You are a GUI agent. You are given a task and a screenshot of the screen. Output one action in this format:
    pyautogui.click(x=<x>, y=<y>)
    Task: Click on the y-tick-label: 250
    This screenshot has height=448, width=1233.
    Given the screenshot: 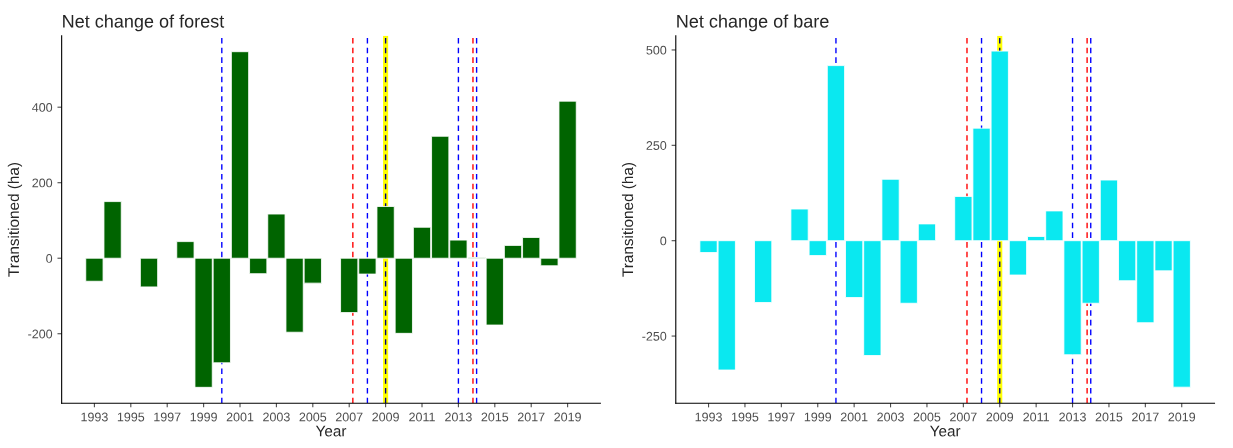 What is the action you would take?
    pyautogui.click(x=656, y=145)
    